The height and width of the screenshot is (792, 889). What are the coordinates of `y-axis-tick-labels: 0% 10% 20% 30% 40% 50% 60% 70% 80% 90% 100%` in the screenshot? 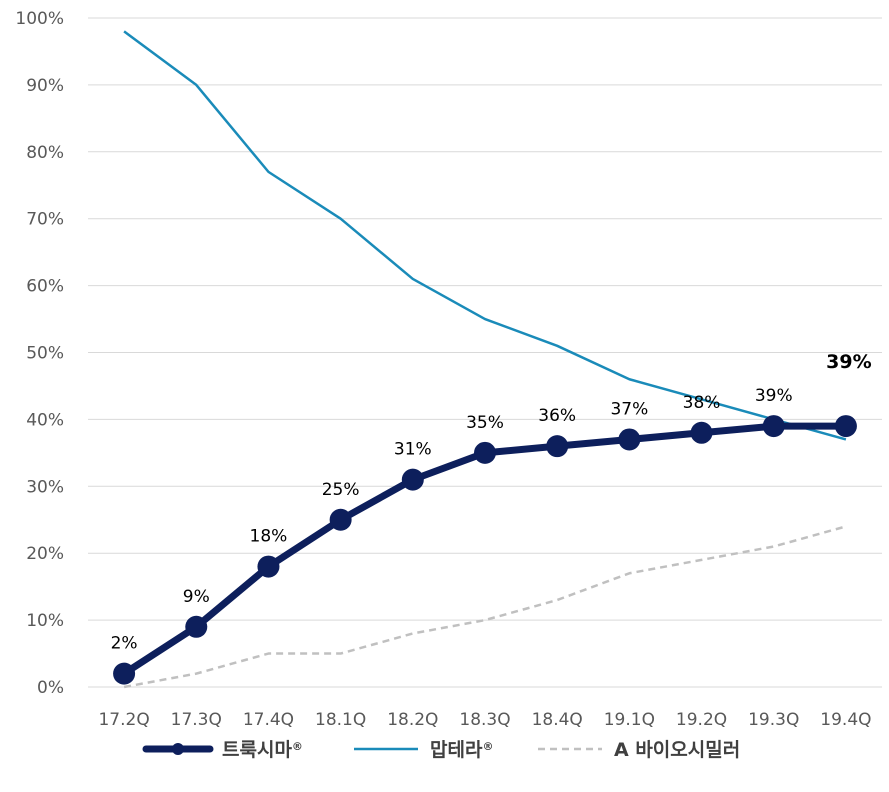 It's located at (39, 353).